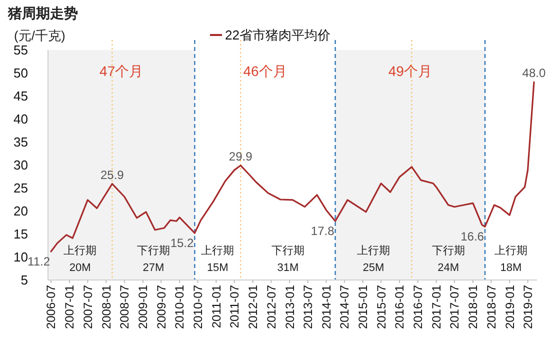 This screenshot has height=348, width=550. I want to click on y-tick-label: 5, so click(24, 280).